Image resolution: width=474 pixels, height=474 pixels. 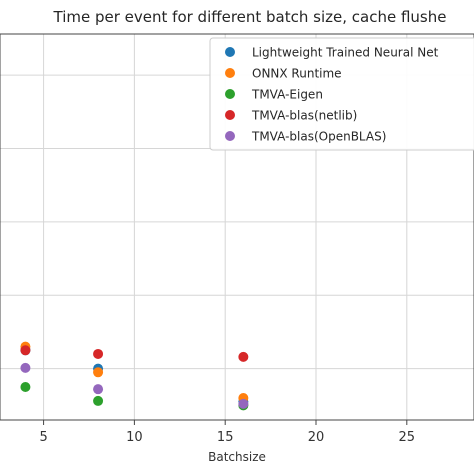 I want to click on legend-entry-label: ONNX Runtime, so click(x=297, y=74).